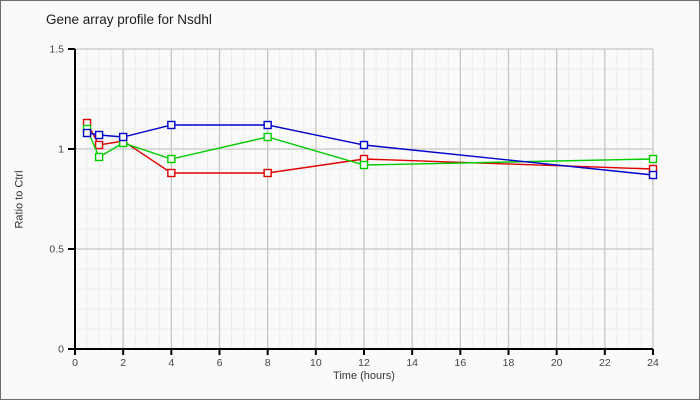 The height and width of the screenshot is (400, 700). Describe the element at coordinates (460, 363) in the screenshot. I see `x-tick-label: 16` at that location.